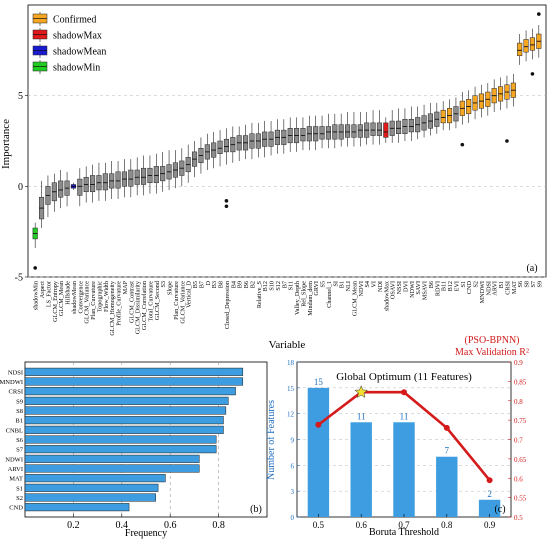  Describe the element at coordinates (157, 300) in the screenshot. I see `boxplot-x-tick-label: GLCM_Second` at that location.